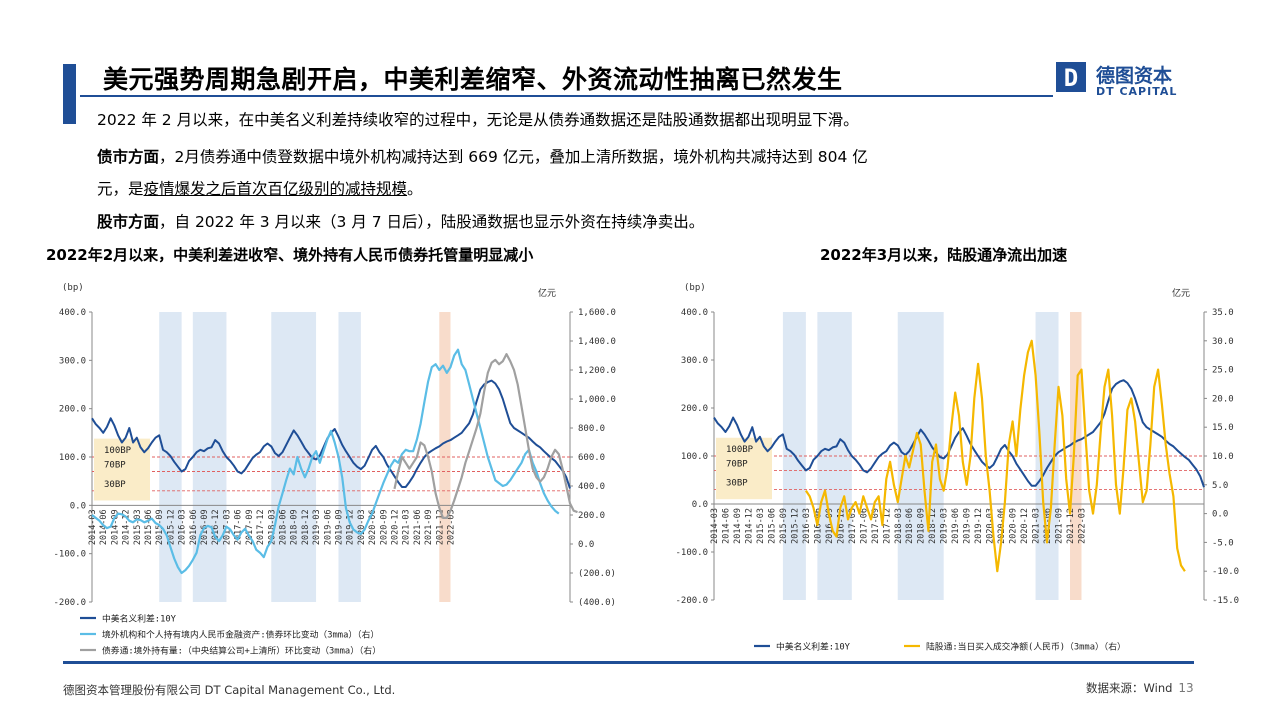 This screenshot has height=720, width=1280. What do you see at coordinates (784, 526) in the screenshot?
I see `x-tick-label: 2015-09` at bounding box center [784, 526].